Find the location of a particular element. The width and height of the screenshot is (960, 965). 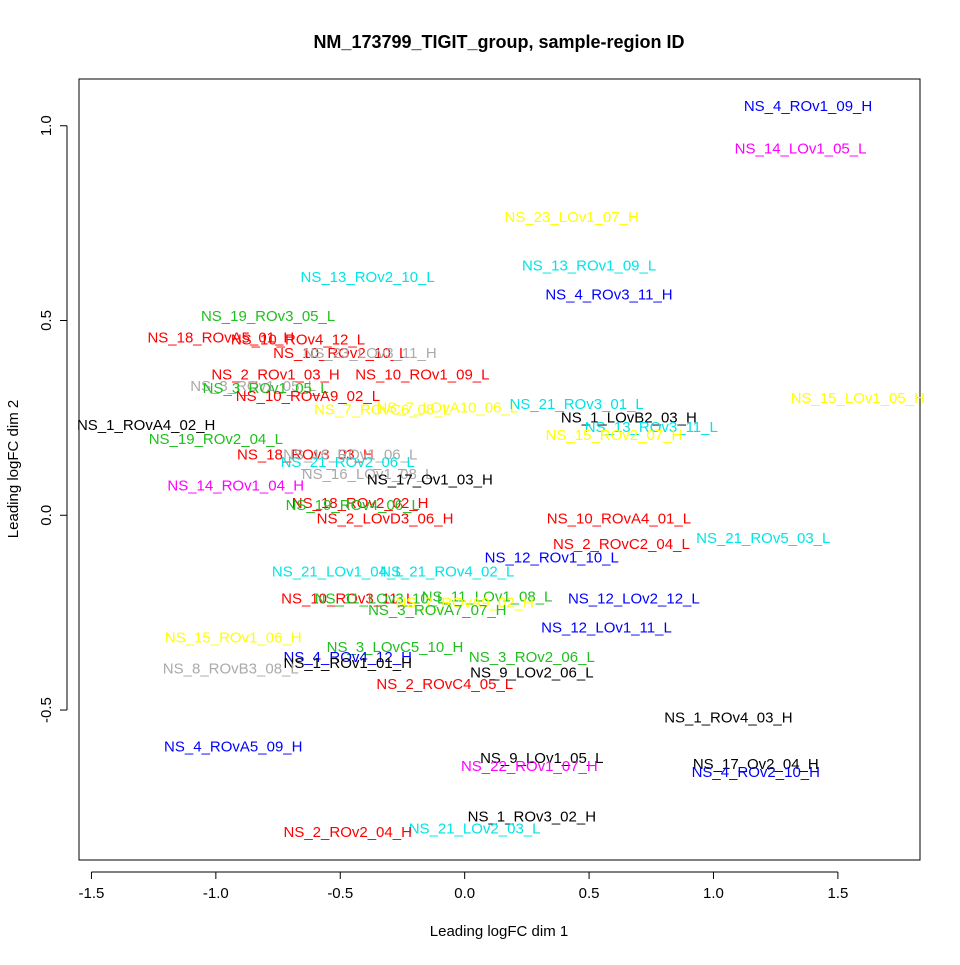

point-label: NS_15_LOv1_05_H is located at coordinates (858, 398).